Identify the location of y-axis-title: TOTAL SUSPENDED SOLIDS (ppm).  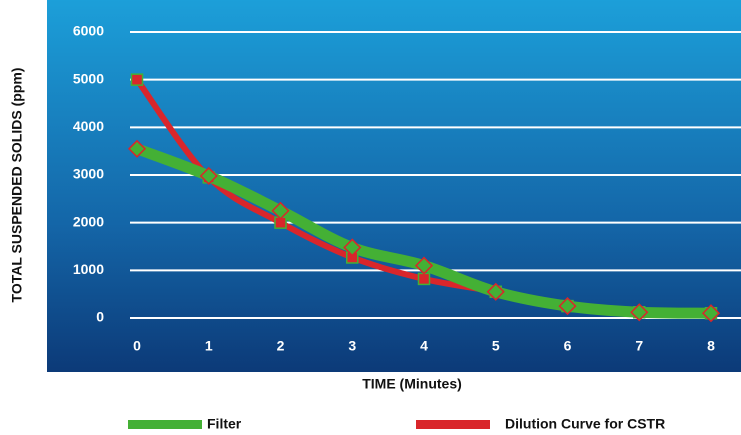
(17, 185).